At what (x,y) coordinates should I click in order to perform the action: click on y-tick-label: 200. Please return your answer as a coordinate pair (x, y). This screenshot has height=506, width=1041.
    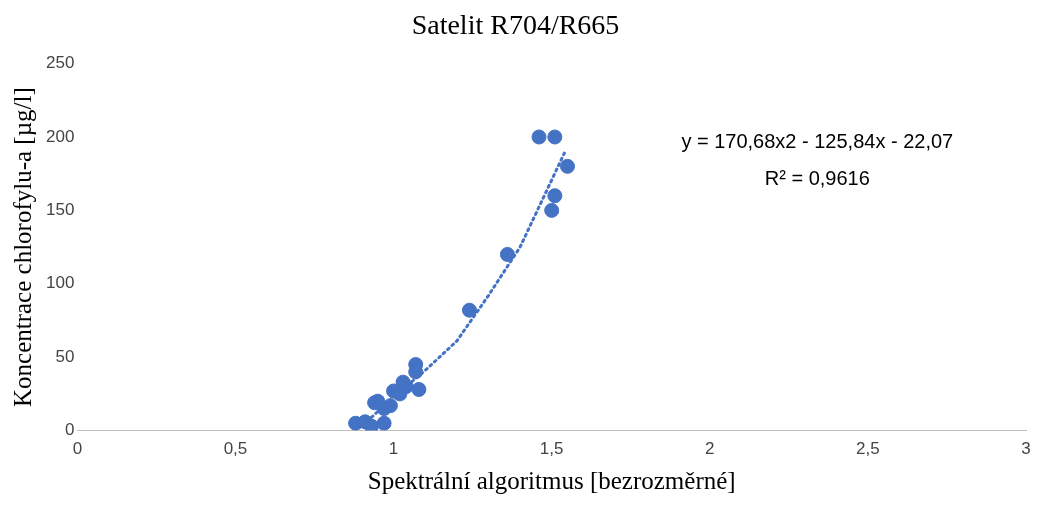
    Looking at the image, I should click on (60, 136).